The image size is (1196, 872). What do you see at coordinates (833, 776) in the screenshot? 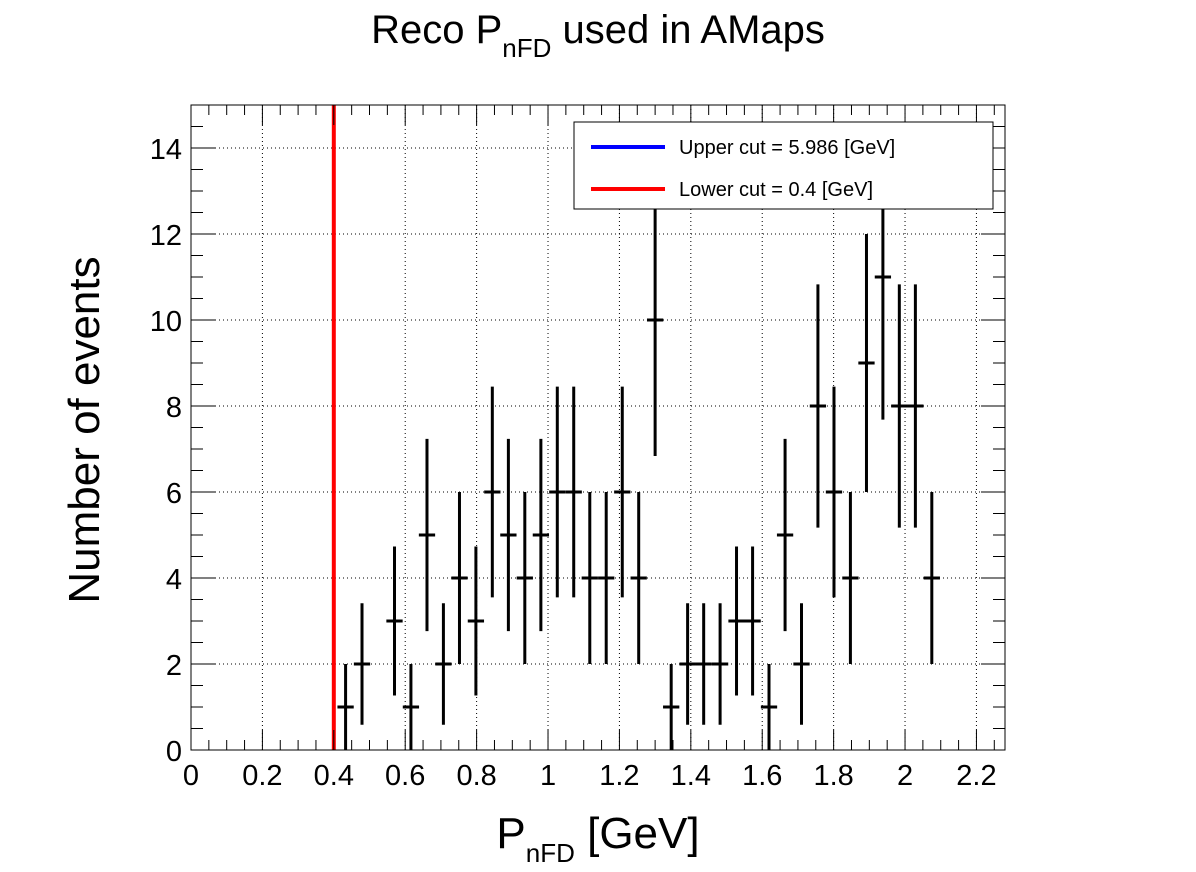
I see `x-tick-label: 1.8` at bounding box center [833, 776].